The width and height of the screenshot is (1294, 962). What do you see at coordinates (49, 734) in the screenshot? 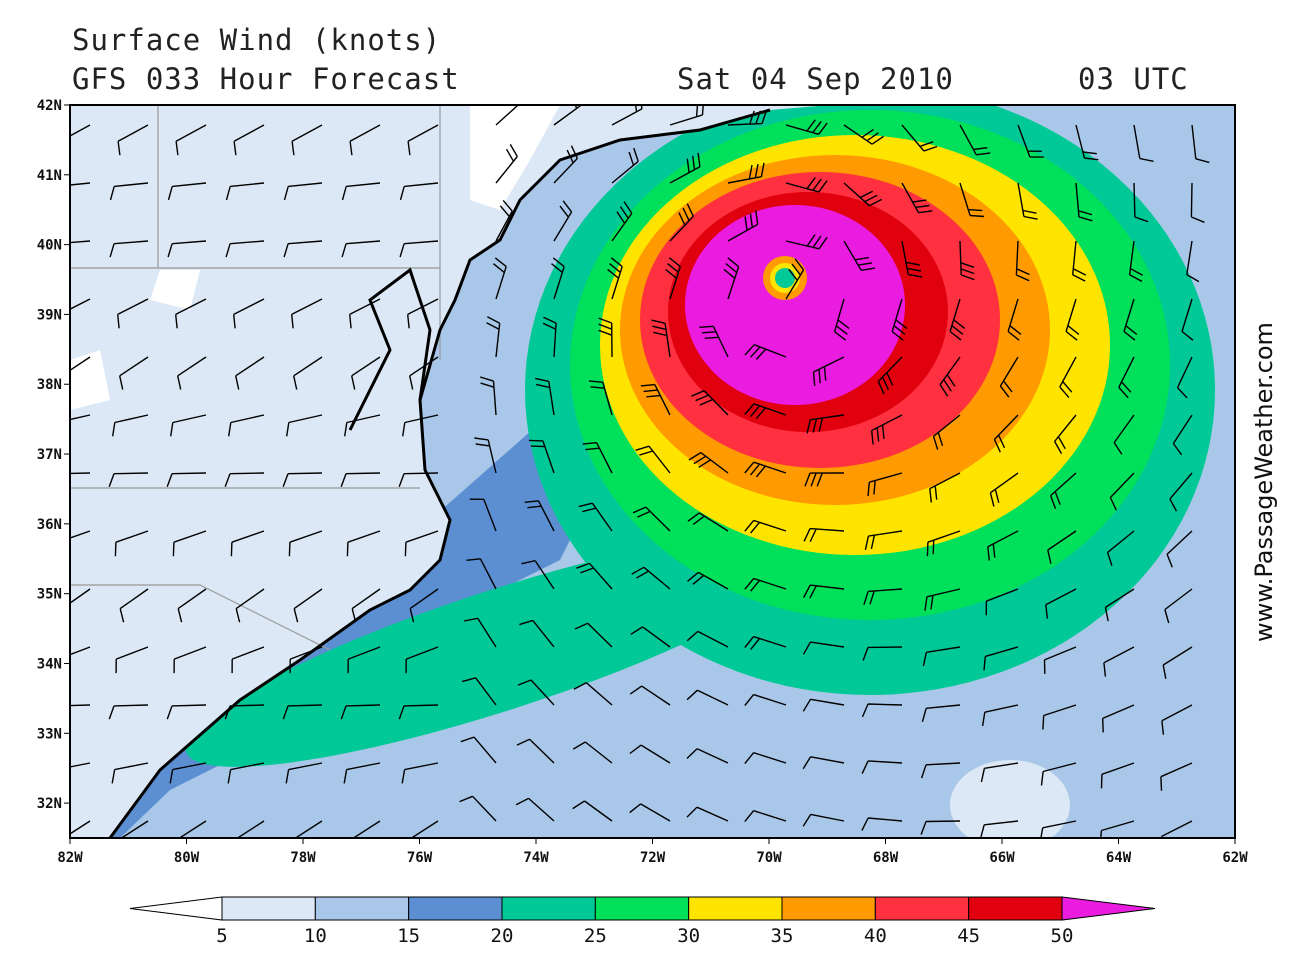
I see `y-tick-label: 33N` at bounding box center [49, 734].